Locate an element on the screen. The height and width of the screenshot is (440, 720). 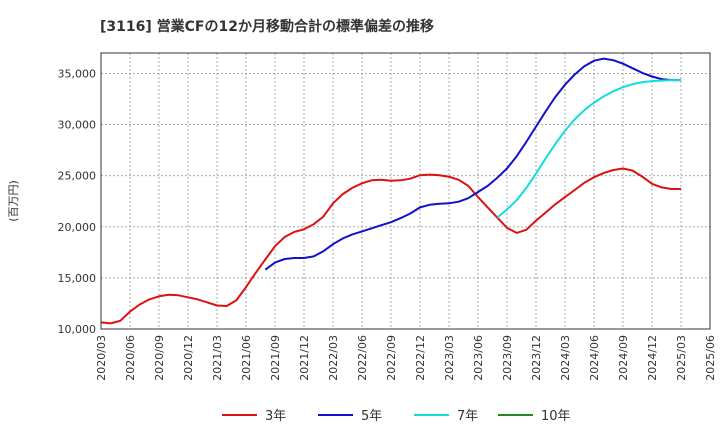
x-tick-label: 2024/12 is located at coordinates (652, 358).